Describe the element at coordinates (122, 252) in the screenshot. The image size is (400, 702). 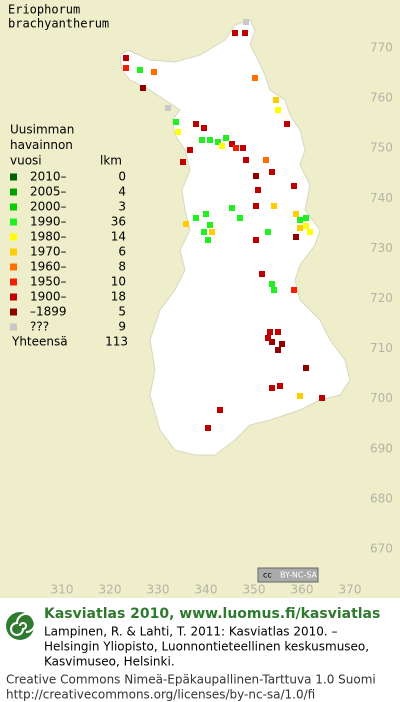
I see `legend-count: 6` at that location.